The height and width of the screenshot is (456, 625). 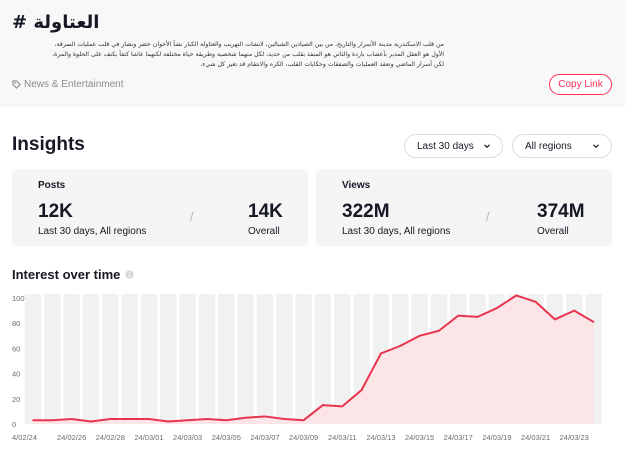 I want to click on y-tick-label: 100, so click(x=18, y=298).